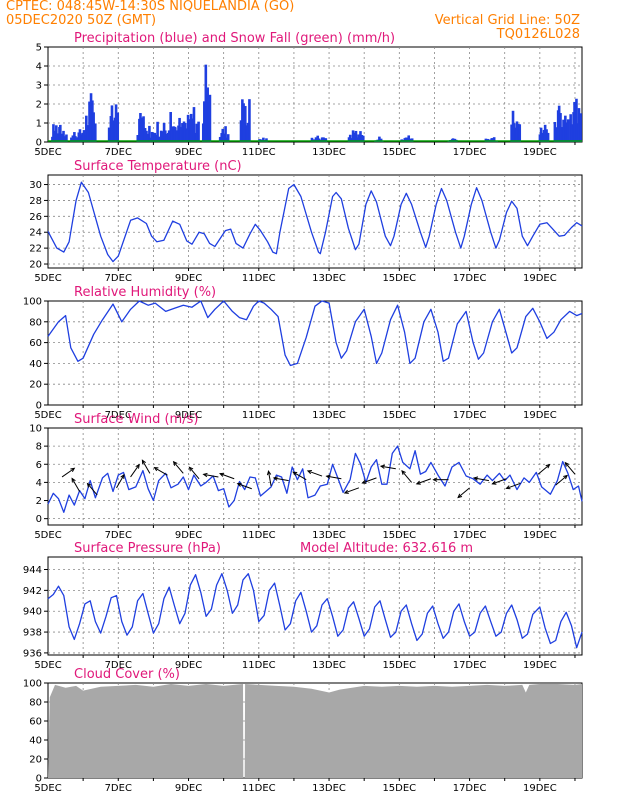 The image size is (618, 800). I want to click on pres-ytick-label: 938, so click(32, 633).